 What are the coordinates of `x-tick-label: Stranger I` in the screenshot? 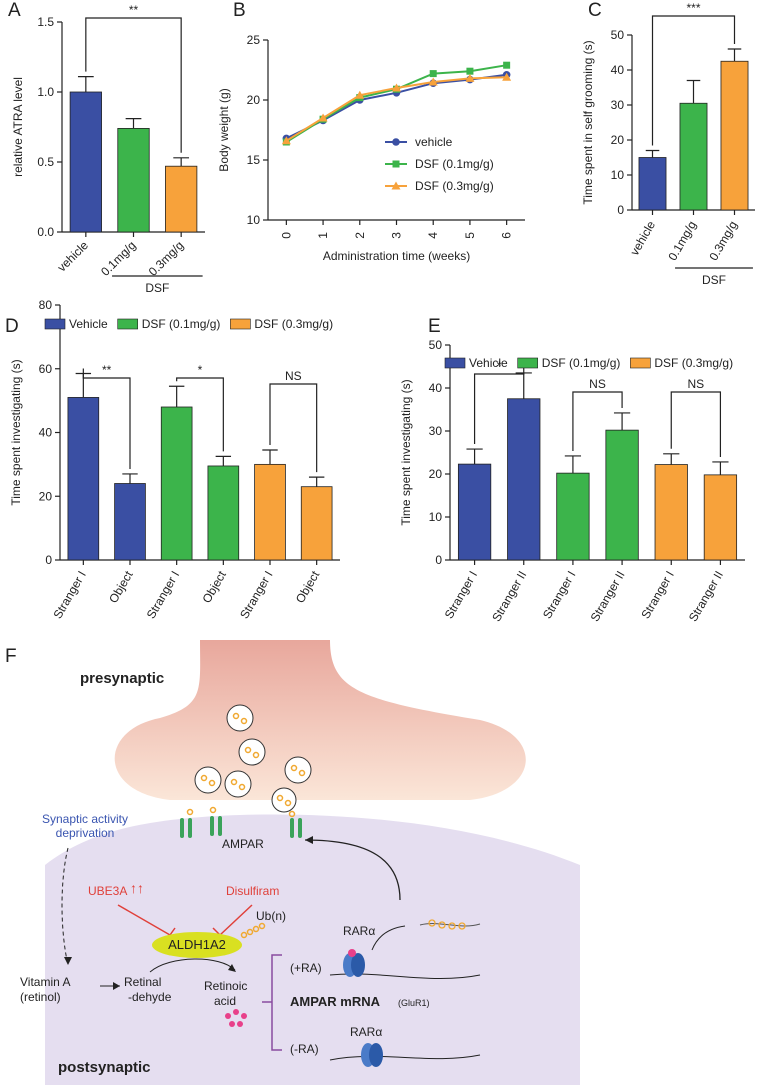 It's located at (559, 595).